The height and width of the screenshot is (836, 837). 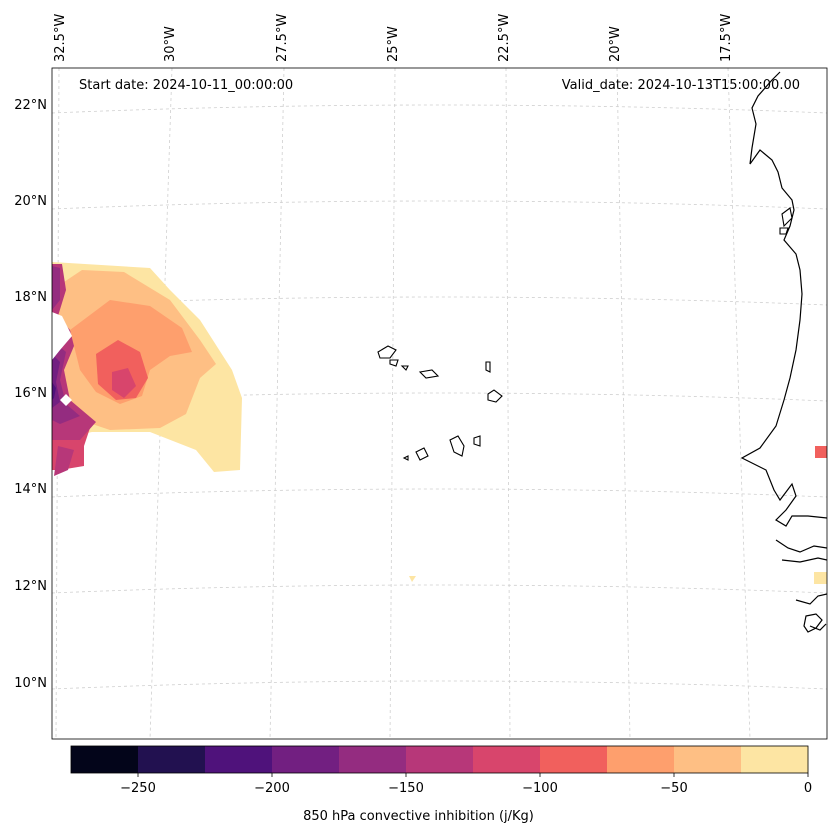 I want to click on colorbar-label: 850 hPa convective inhibition (j/Kg), so click(x=418, y=816).